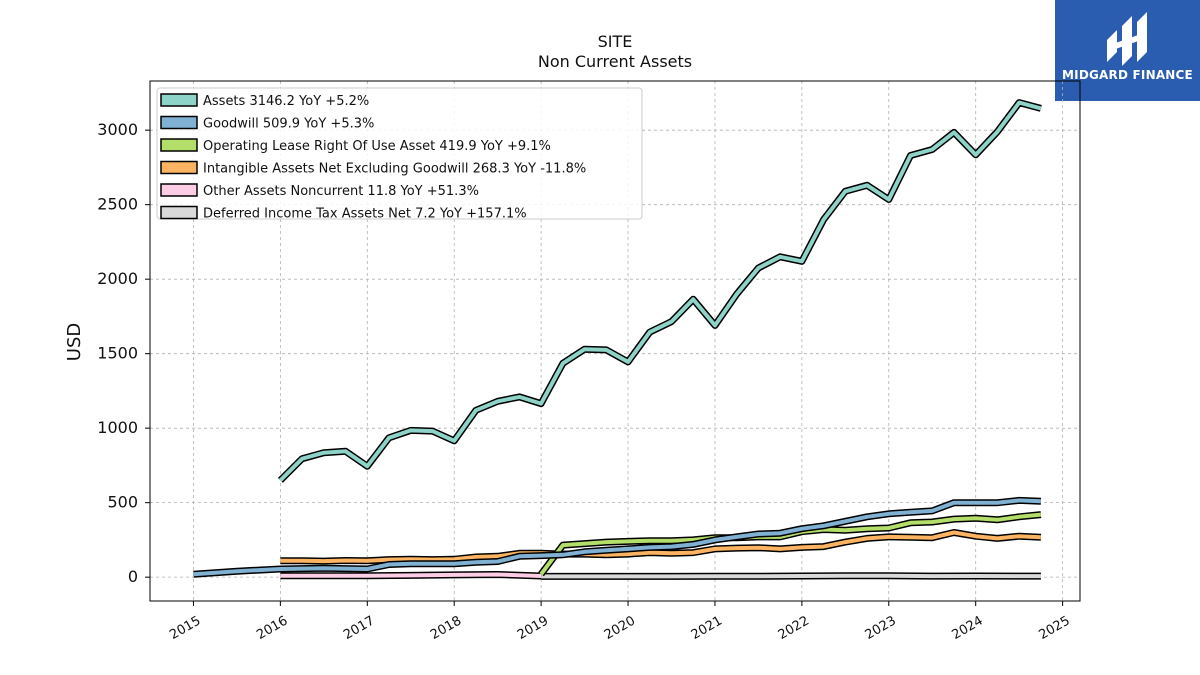 The width and height of the screenshot is (1200, 675). Describe the element at coordinates (117, 427) in the screenshot. I see `y-tick-label: 1000` at that location.